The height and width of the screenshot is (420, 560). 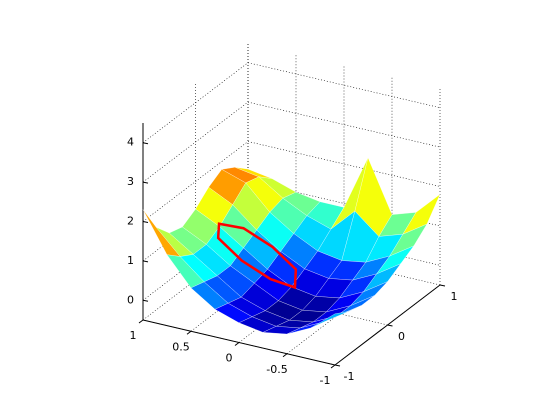 I want to click on x-tick-label: -1, so click(x=325, y=380).